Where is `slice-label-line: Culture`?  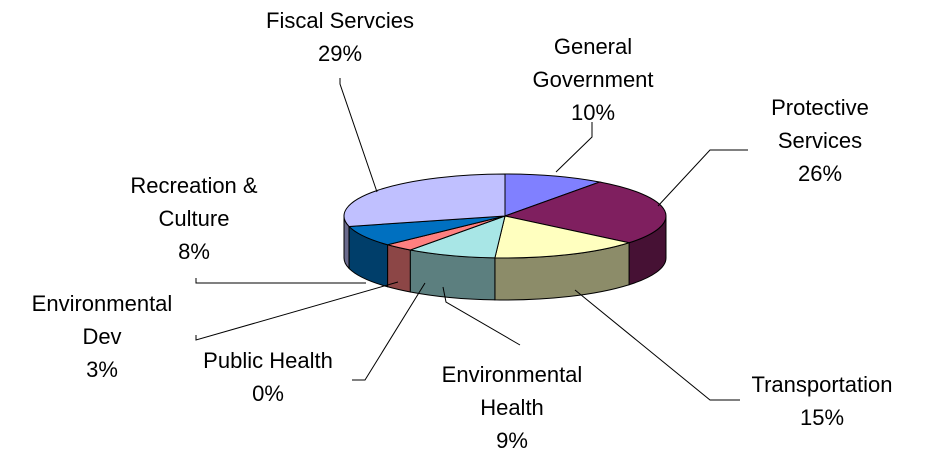
slice-label-line: Culture is located at coordinates (194, 218).